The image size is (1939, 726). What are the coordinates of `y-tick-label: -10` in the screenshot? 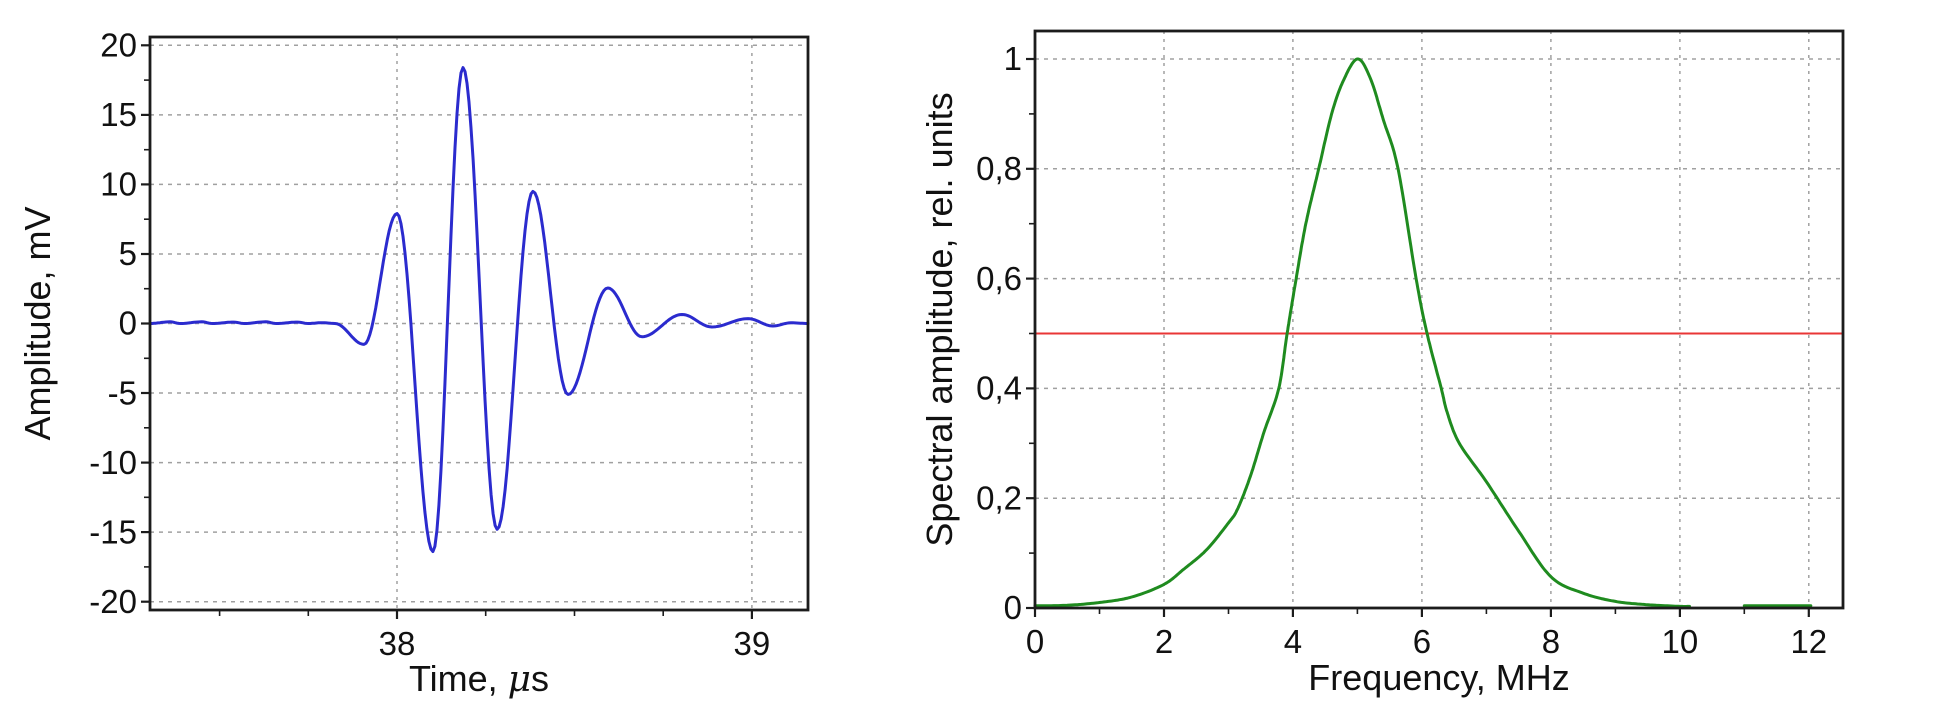 It's located at (113, 462).